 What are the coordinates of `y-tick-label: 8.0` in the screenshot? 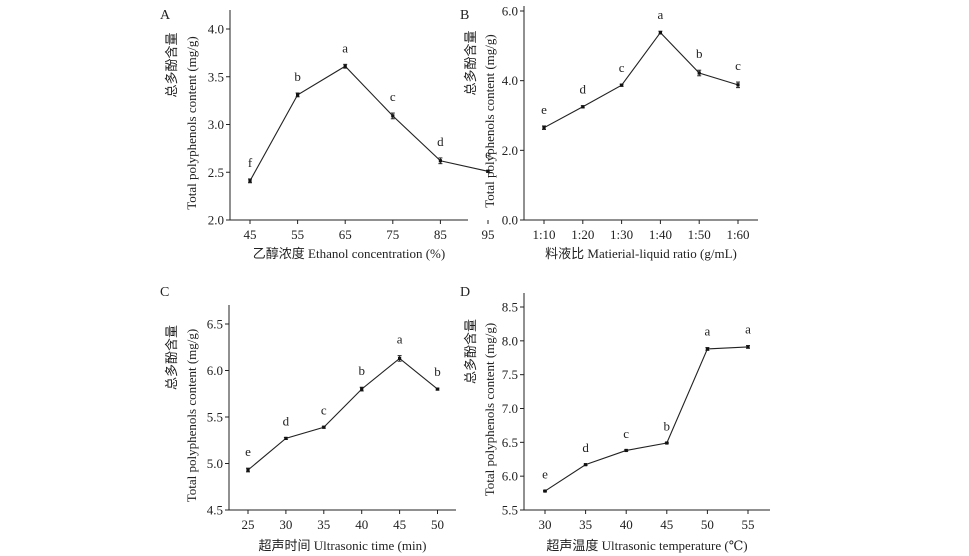 It's located at (510, 340).